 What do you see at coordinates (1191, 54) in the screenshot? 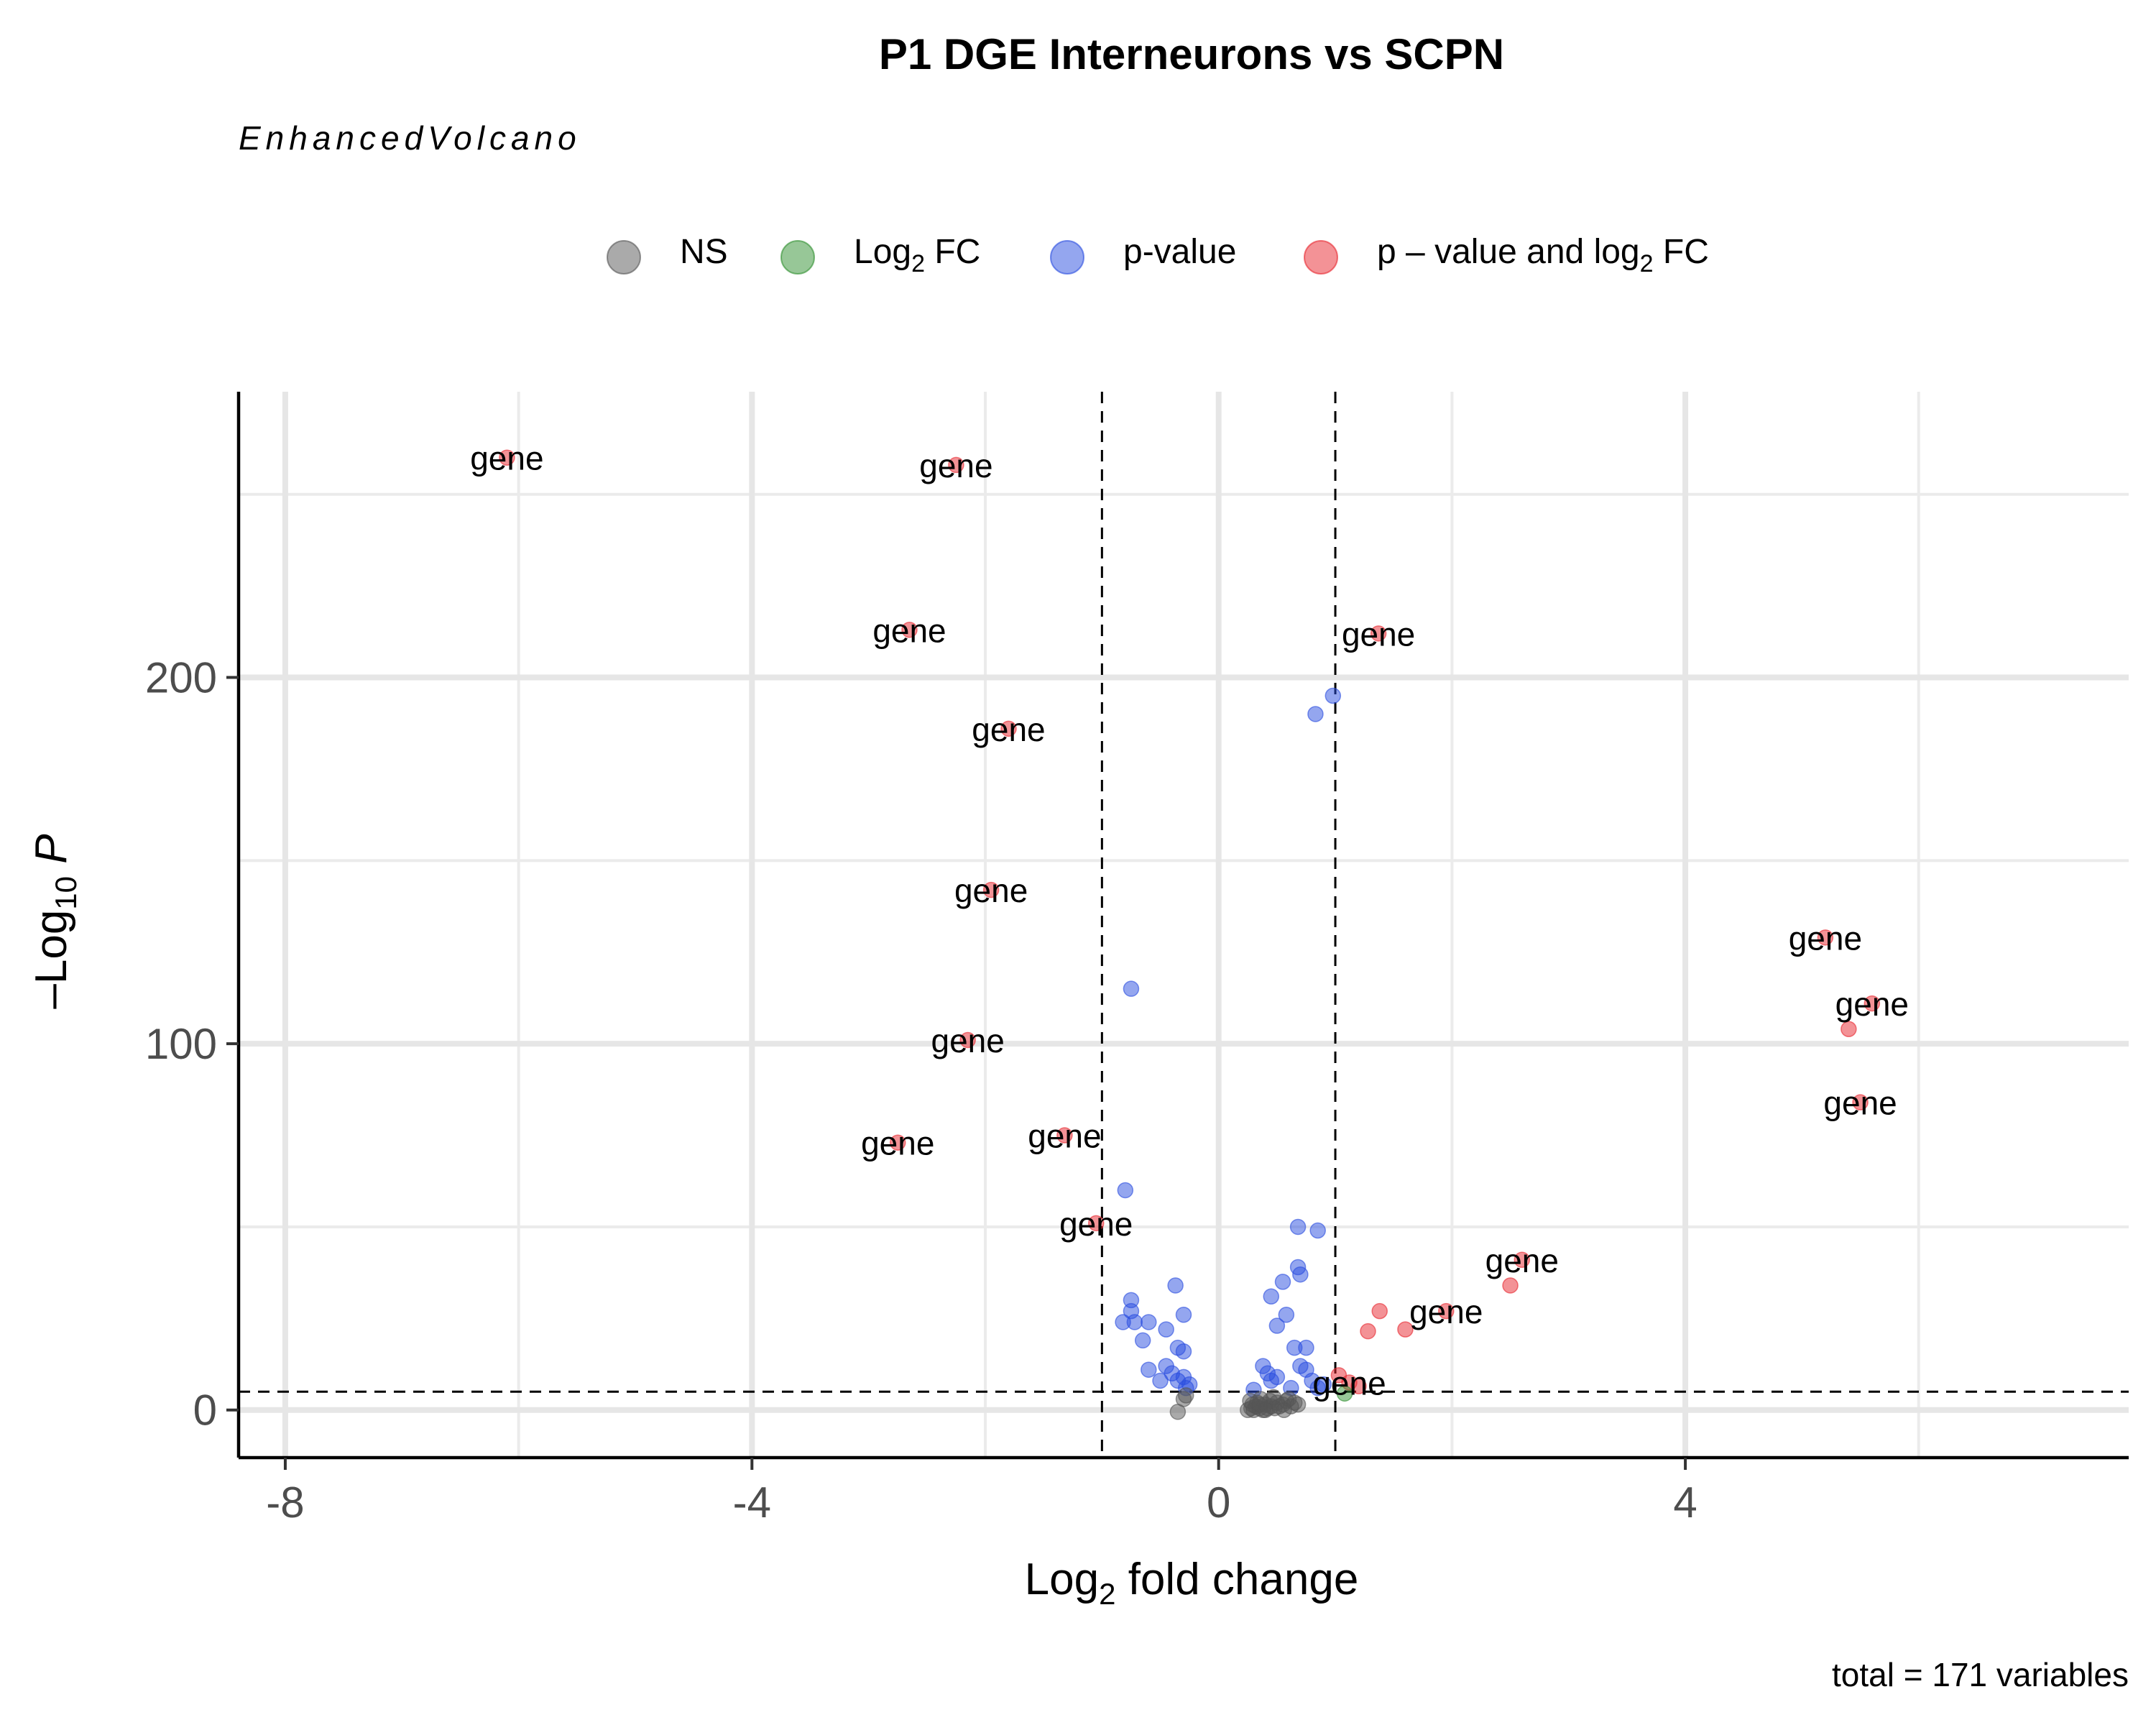
I see `chart-title: P1 DGE Interneurons vs SCPN` at bounding box center [1191, 54].